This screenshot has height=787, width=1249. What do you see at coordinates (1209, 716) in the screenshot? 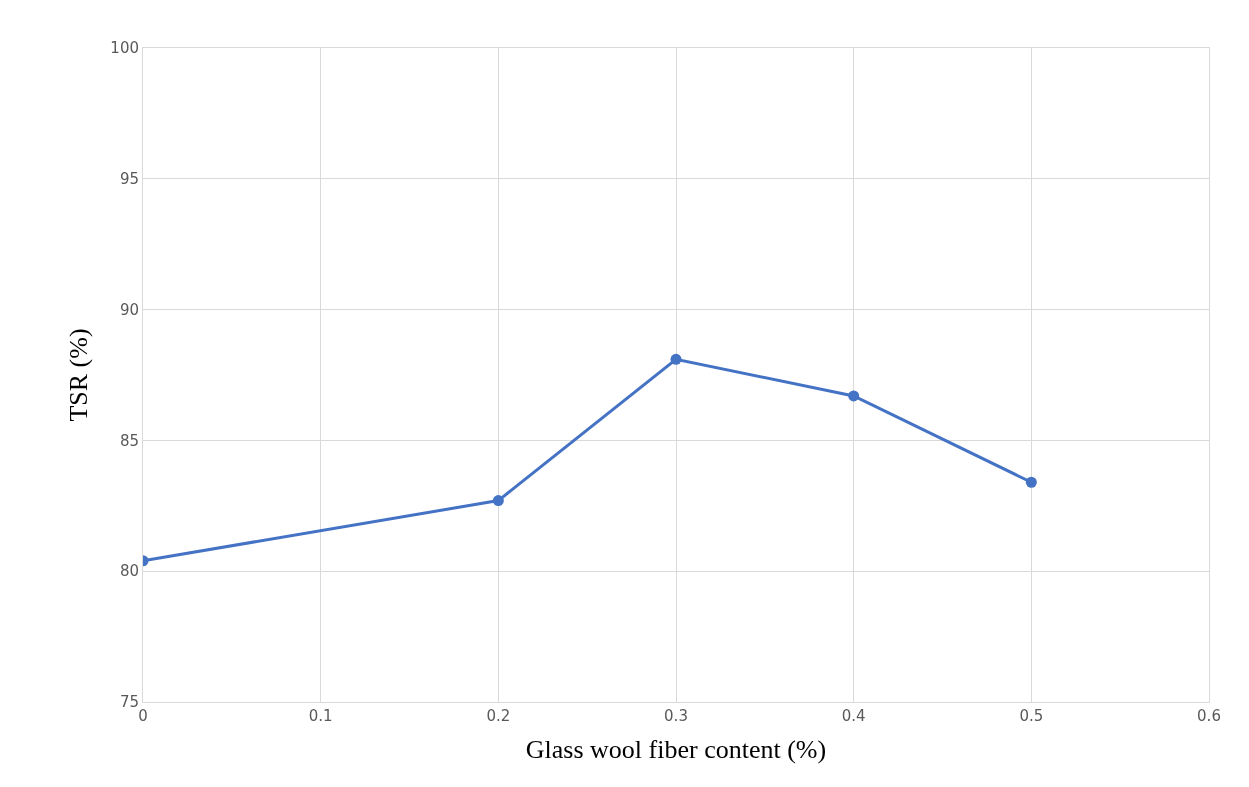
I see `x-tick-label: 0.6` at bounding box center [1209, 716].